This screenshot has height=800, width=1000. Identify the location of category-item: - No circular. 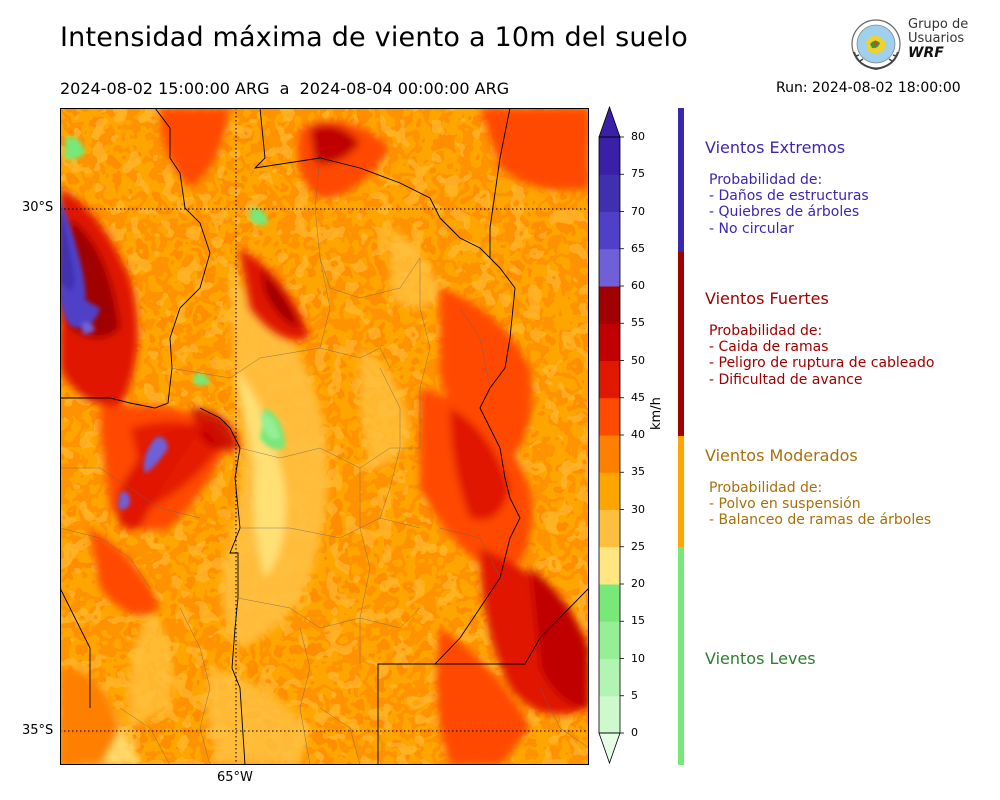
(751, 228).